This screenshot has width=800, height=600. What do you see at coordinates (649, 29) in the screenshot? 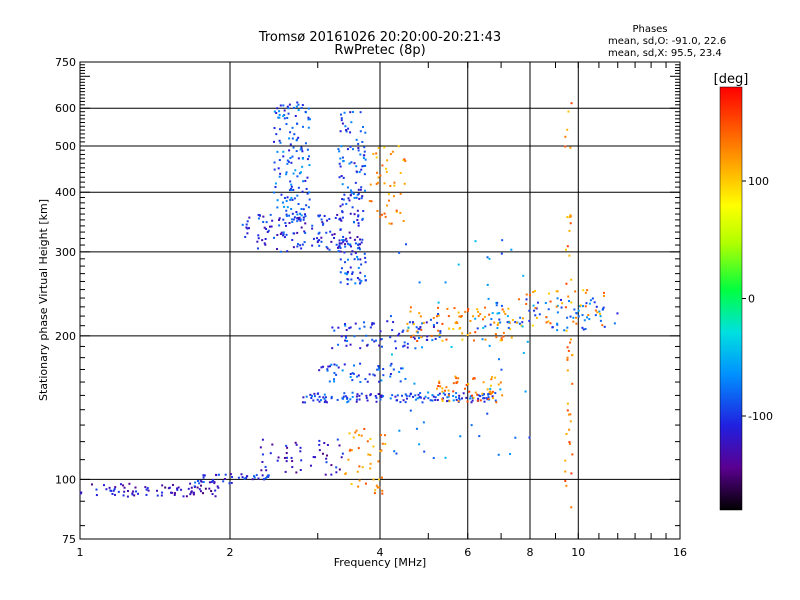
I see `phases-title: Phases` at bounding box center [649, 29].